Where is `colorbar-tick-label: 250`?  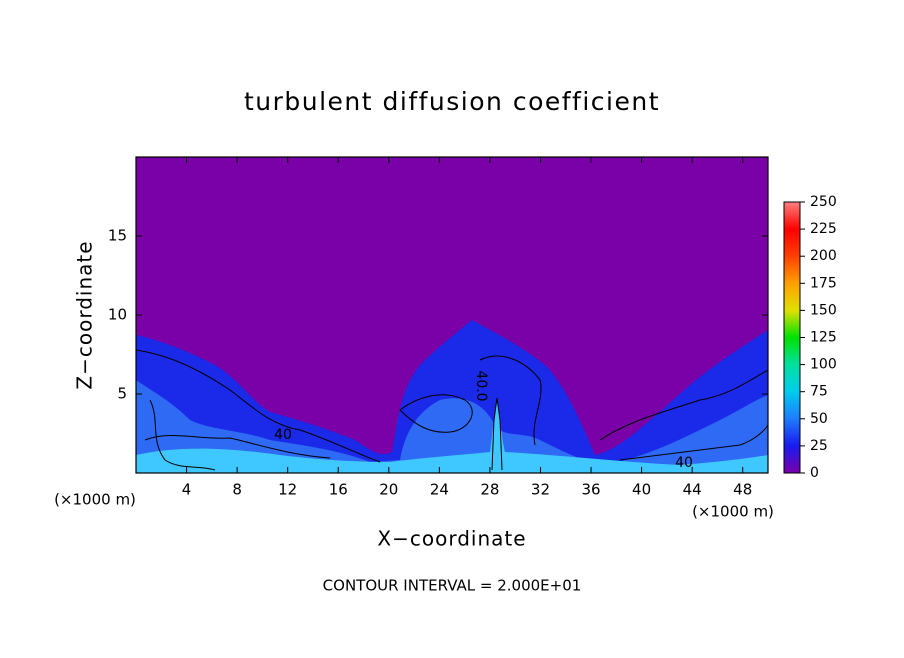 colorbar-tick-label: 250 is located at coordinates (823, 202).